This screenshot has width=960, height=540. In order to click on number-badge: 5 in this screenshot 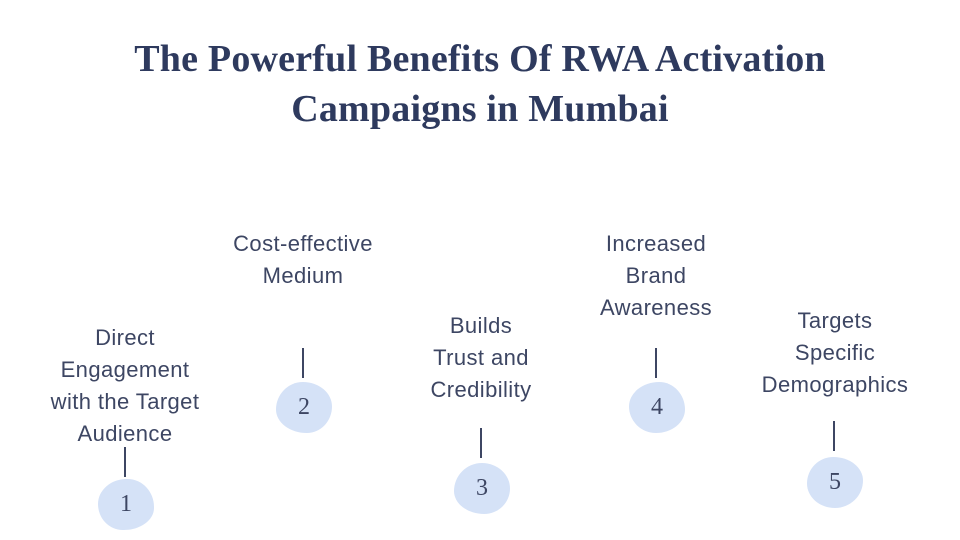, I will do `click(835, 482)`.